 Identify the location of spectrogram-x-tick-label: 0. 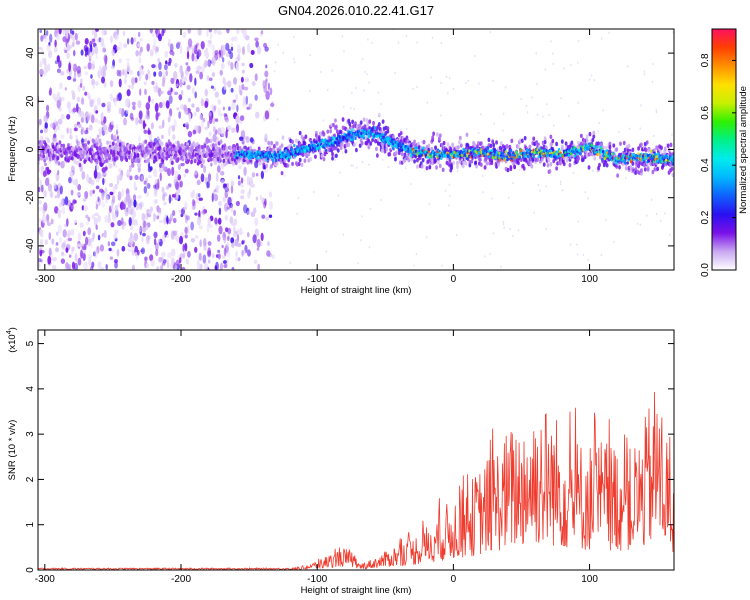
(454, 279).